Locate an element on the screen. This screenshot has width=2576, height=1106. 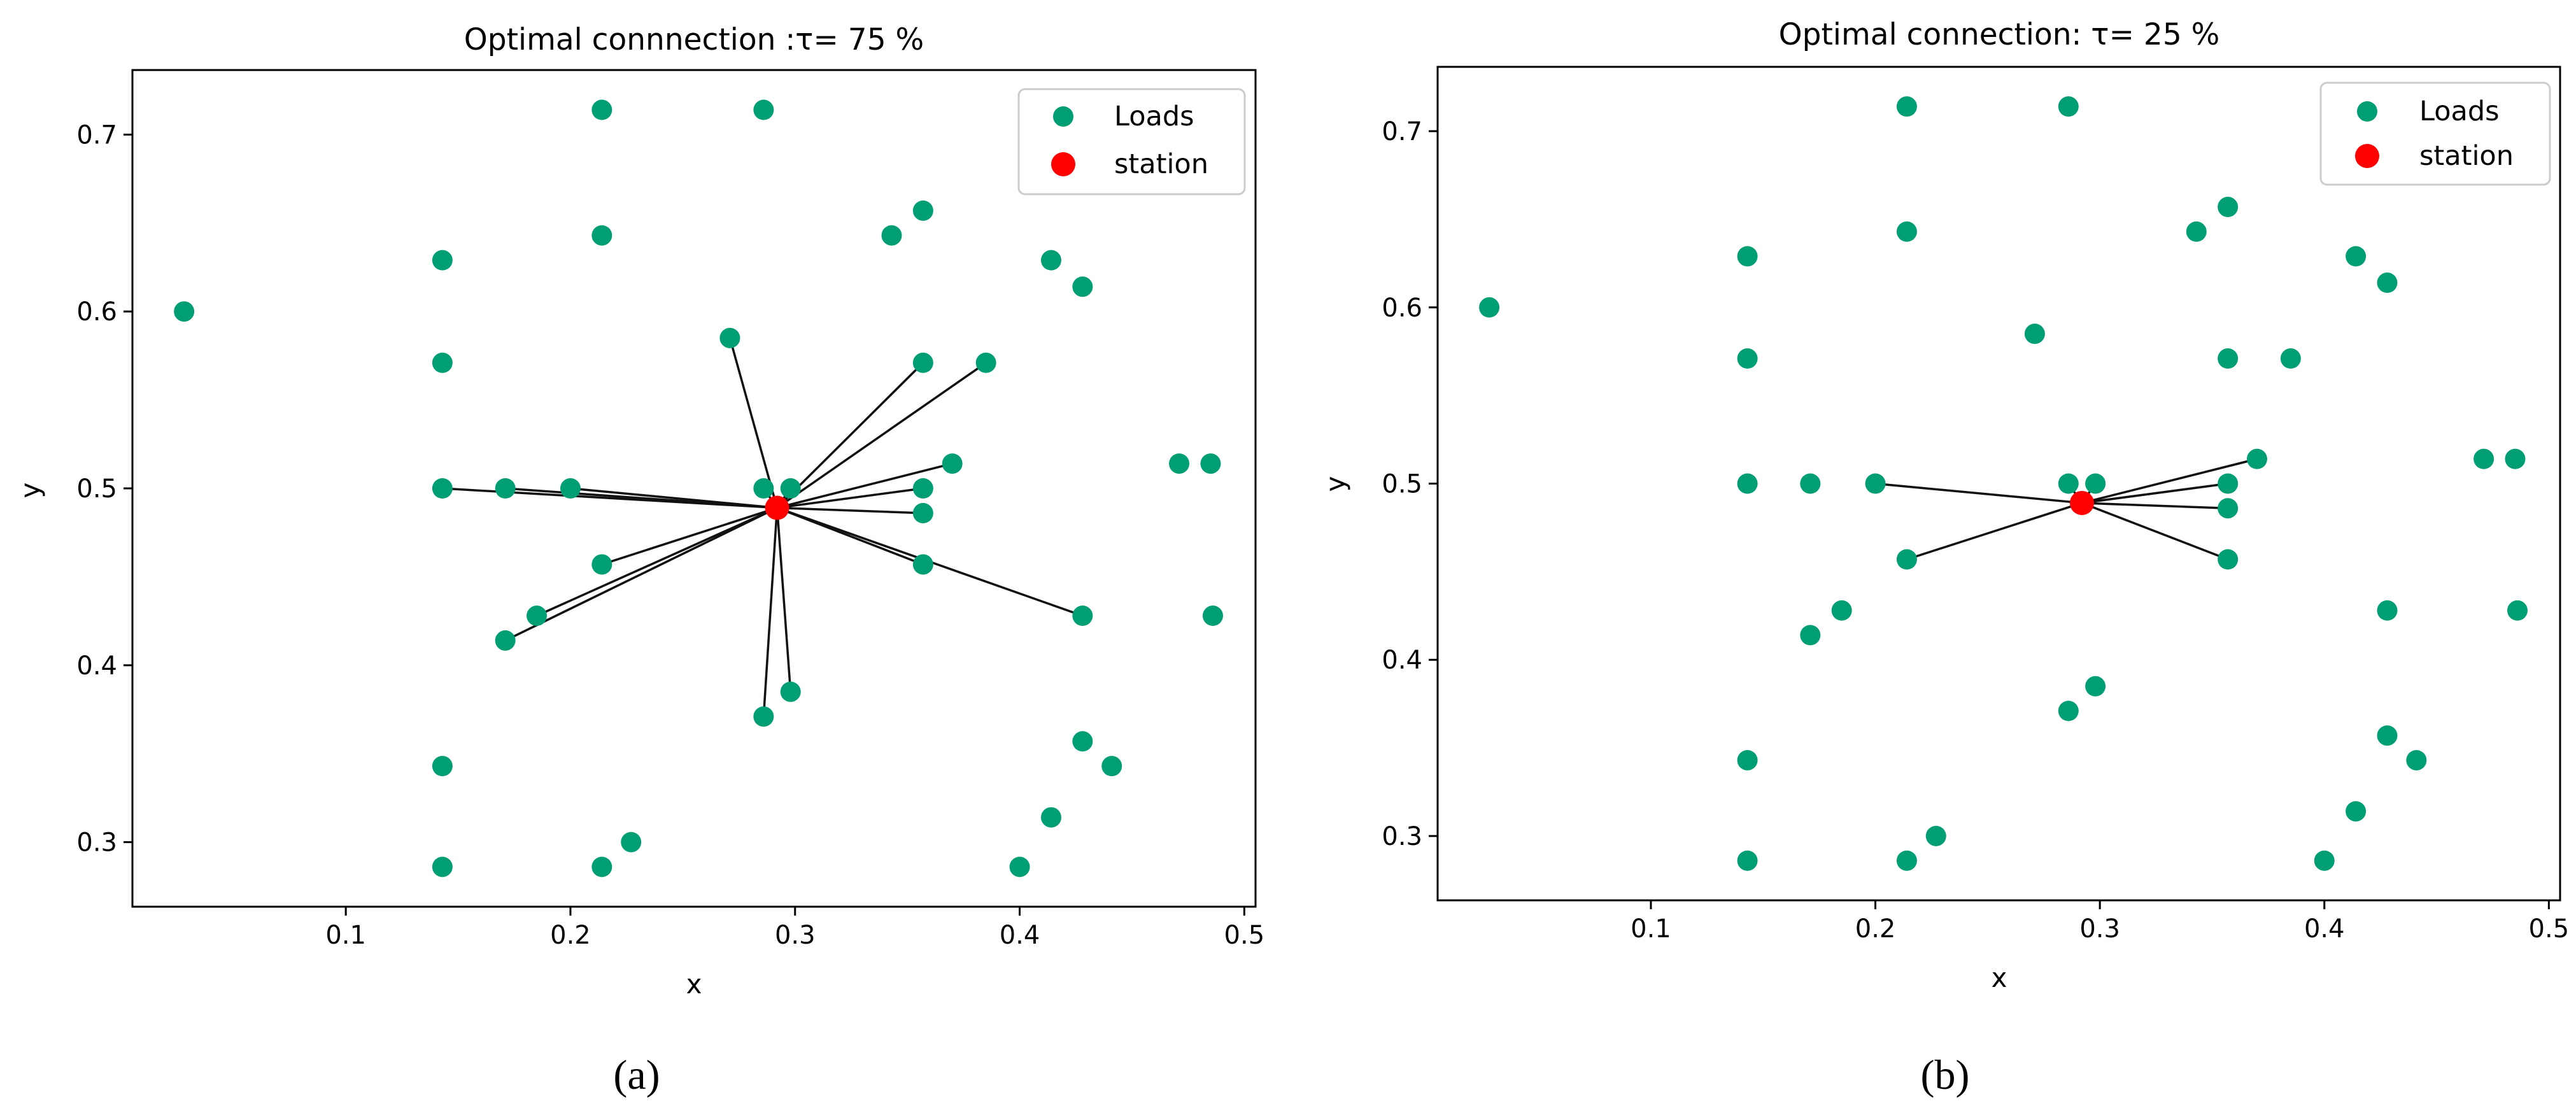
legend-loads-marker is located at coordinates (1063, 116).